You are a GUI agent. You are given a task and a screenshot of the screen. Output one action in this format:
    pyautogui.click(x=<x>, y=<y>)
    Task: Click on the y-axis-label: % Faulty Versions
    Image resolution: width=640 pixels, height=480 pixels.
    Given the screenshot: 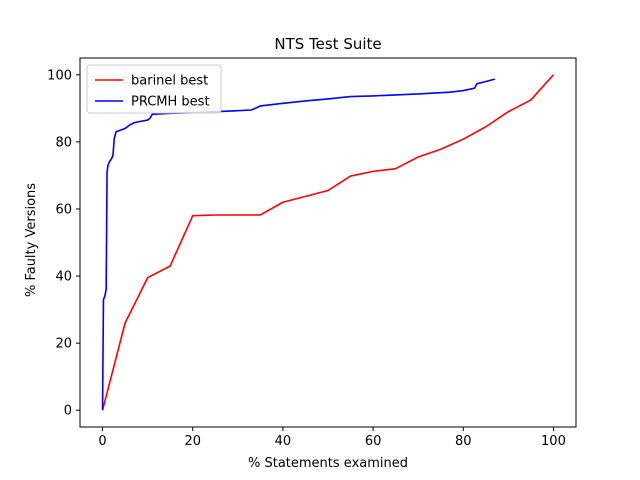 What is the action you would take?
    pyautogui.click(x=31, y=240)
    